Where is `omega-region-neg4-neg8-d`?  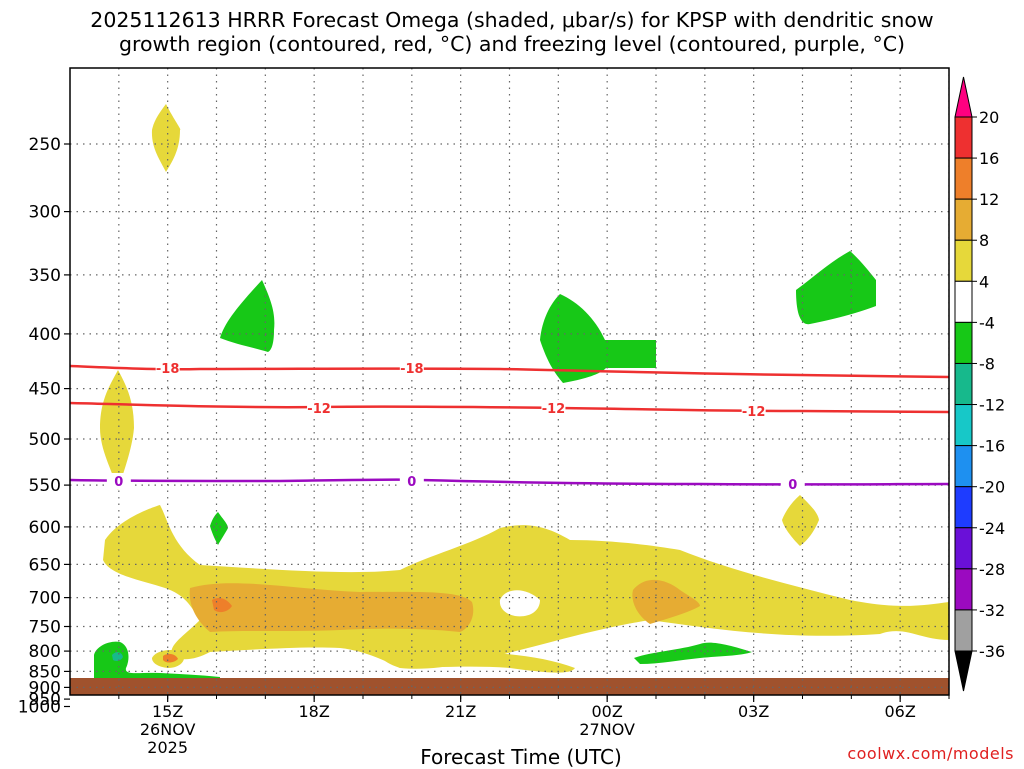
omega-region-neg4-neg8-d is located at coordinates (219, 528).